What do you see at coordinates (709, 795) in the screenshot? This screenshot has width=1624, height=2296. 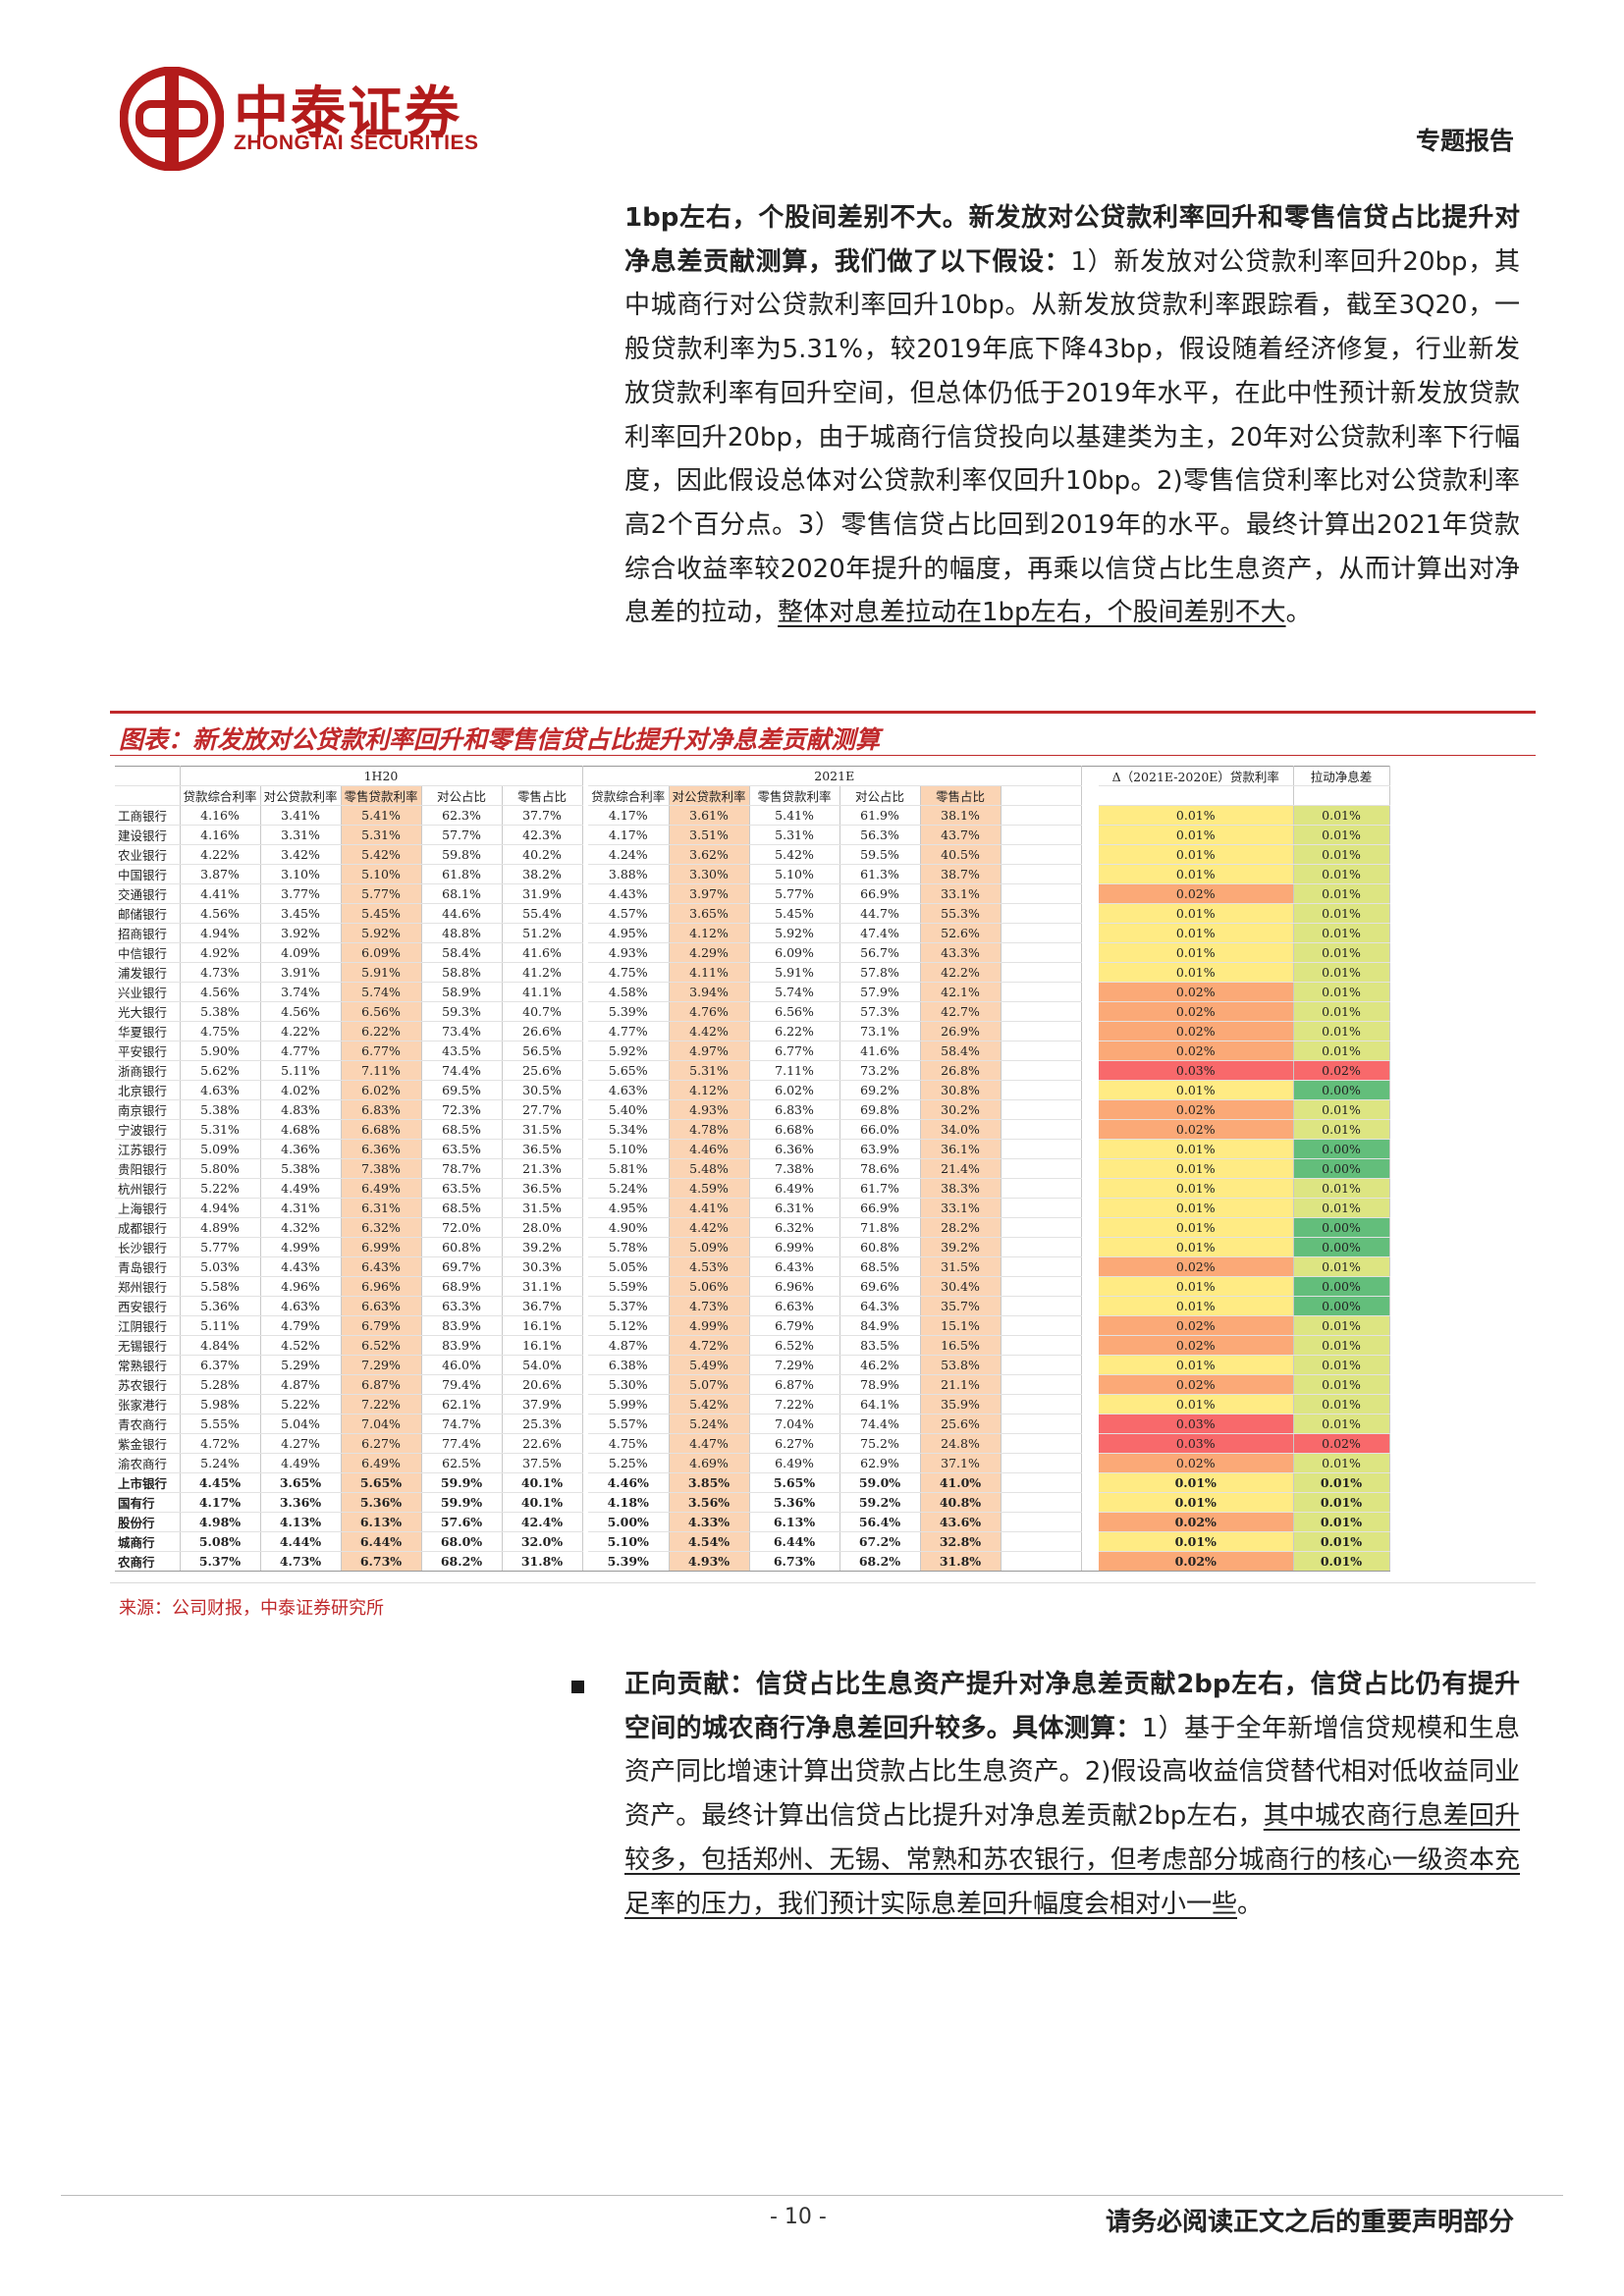 I see `col-header: 对公贷款利率` at bounding box center [709, 795].